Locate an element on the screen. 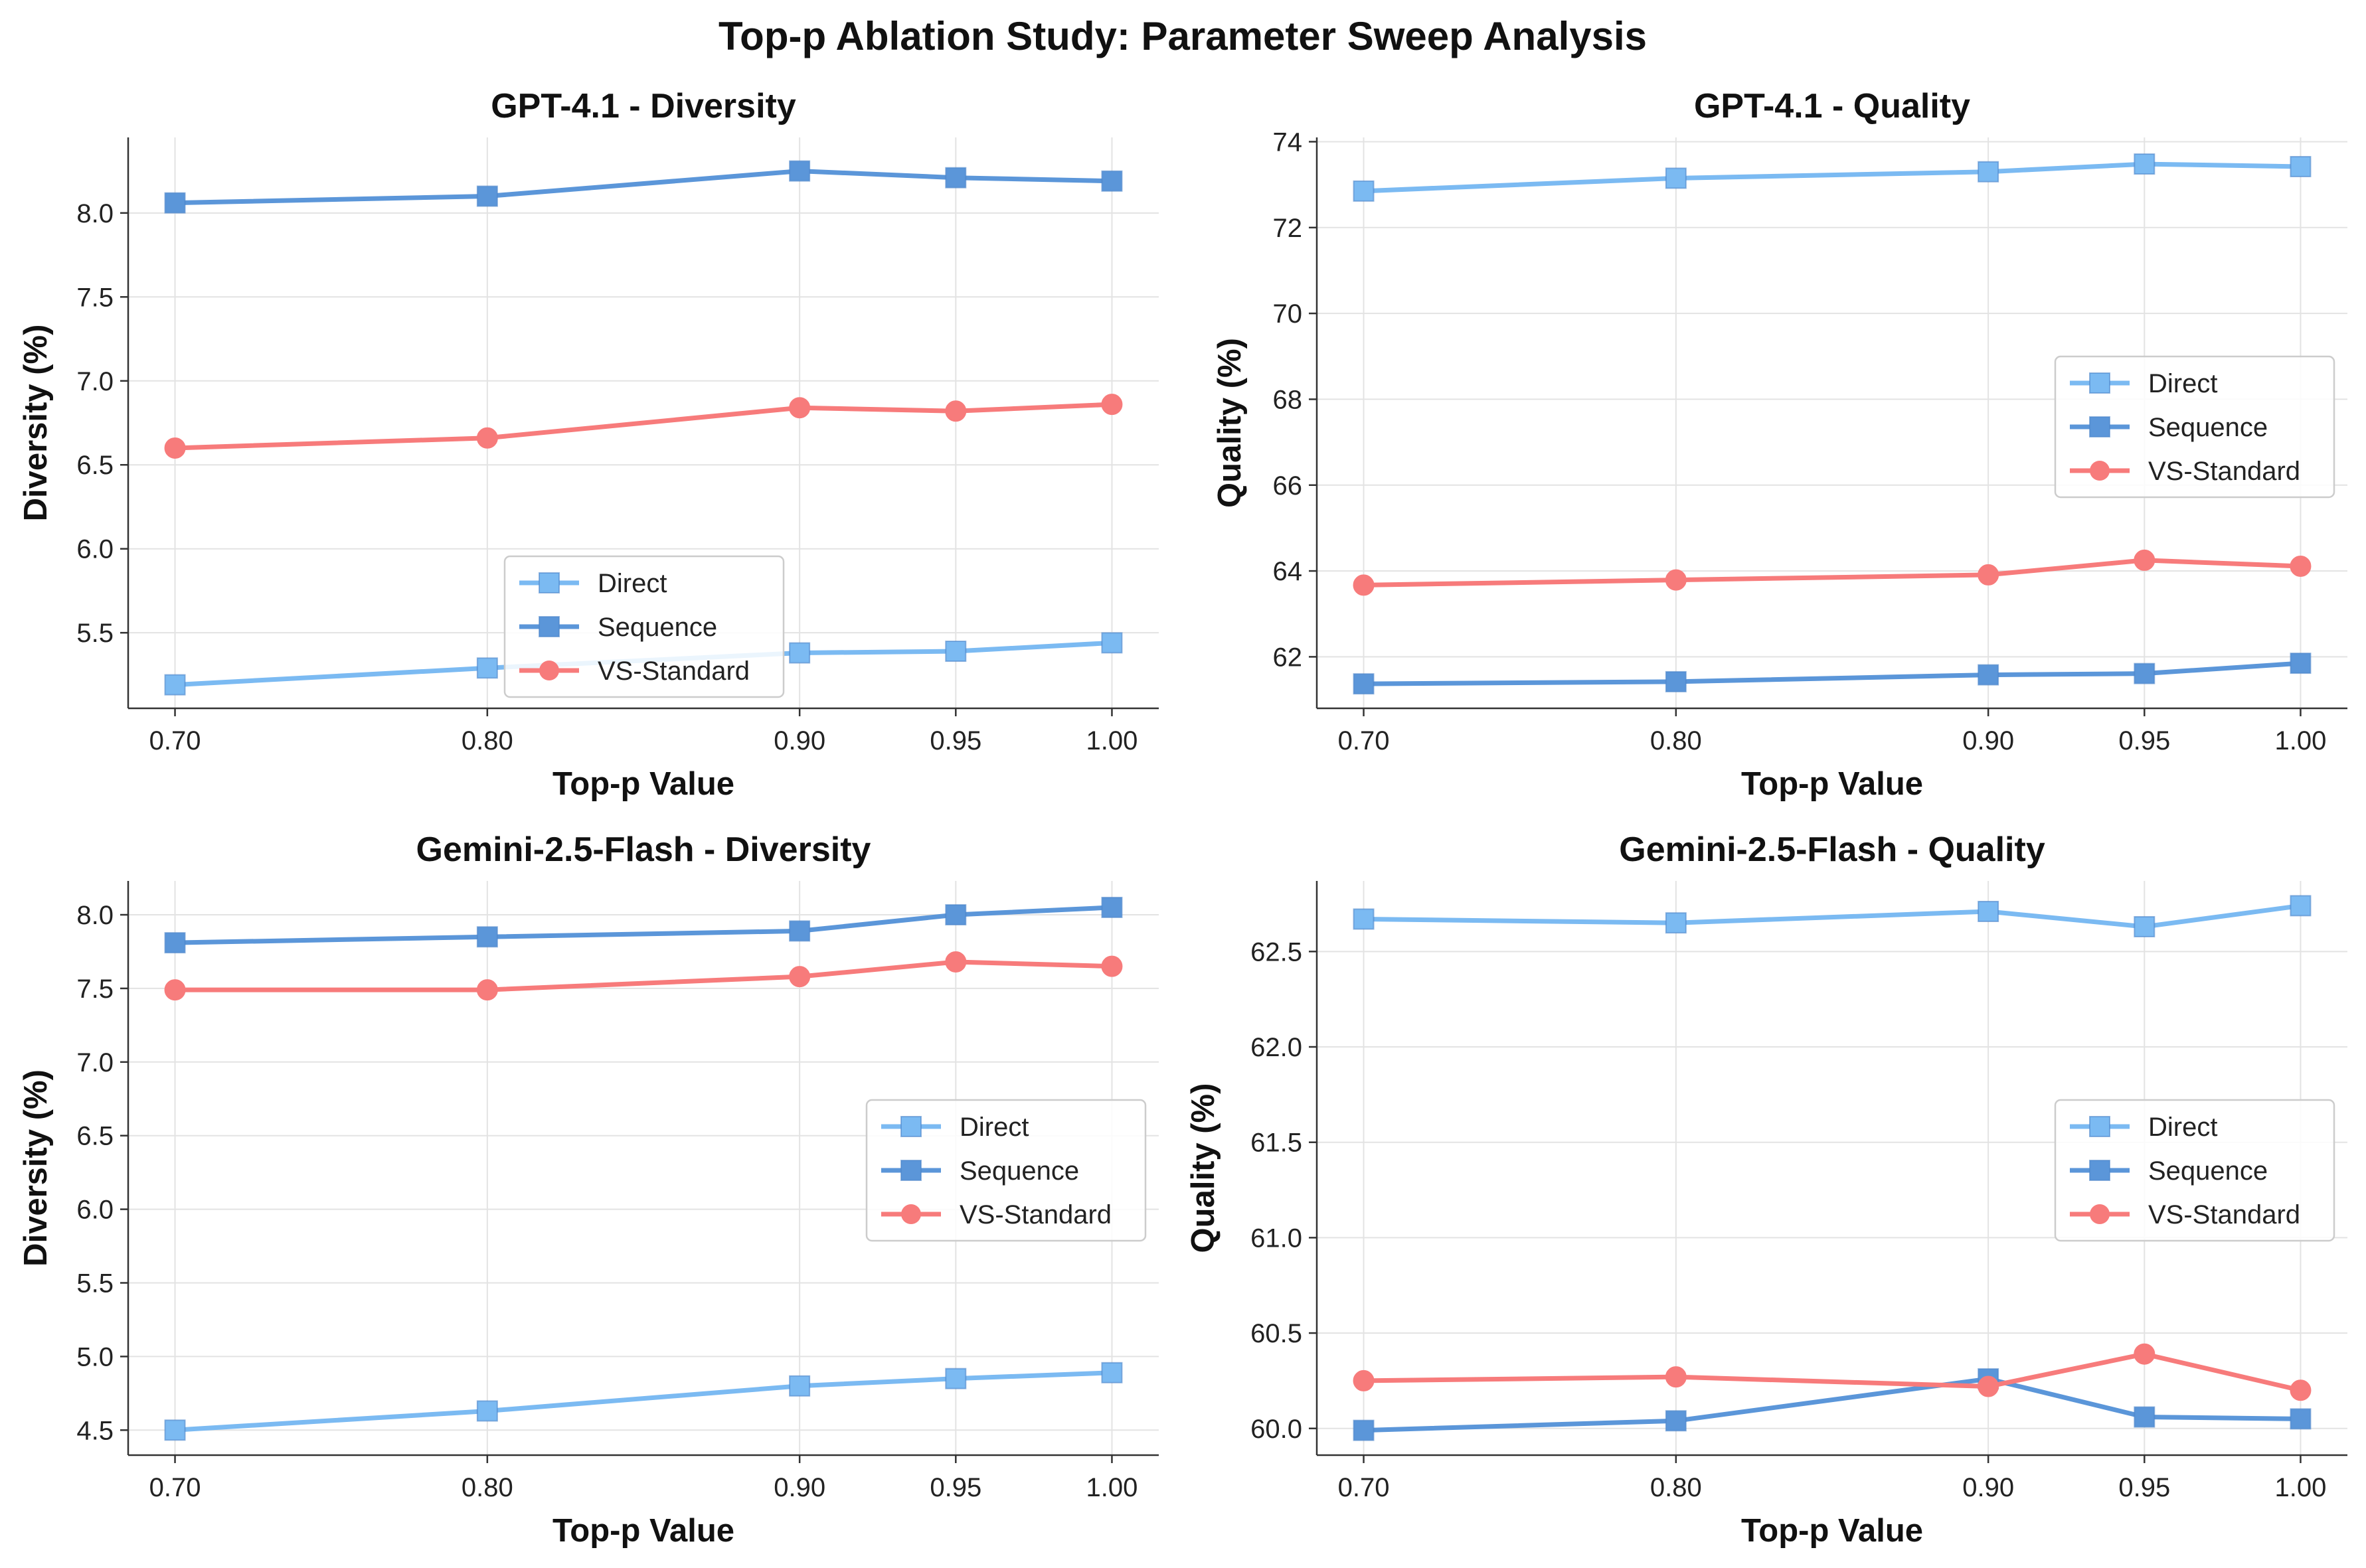 Image resolution: width=2366 pixels, height=1568 pixels. y-tick-label: 74 is located at coordinates (1288, 142).